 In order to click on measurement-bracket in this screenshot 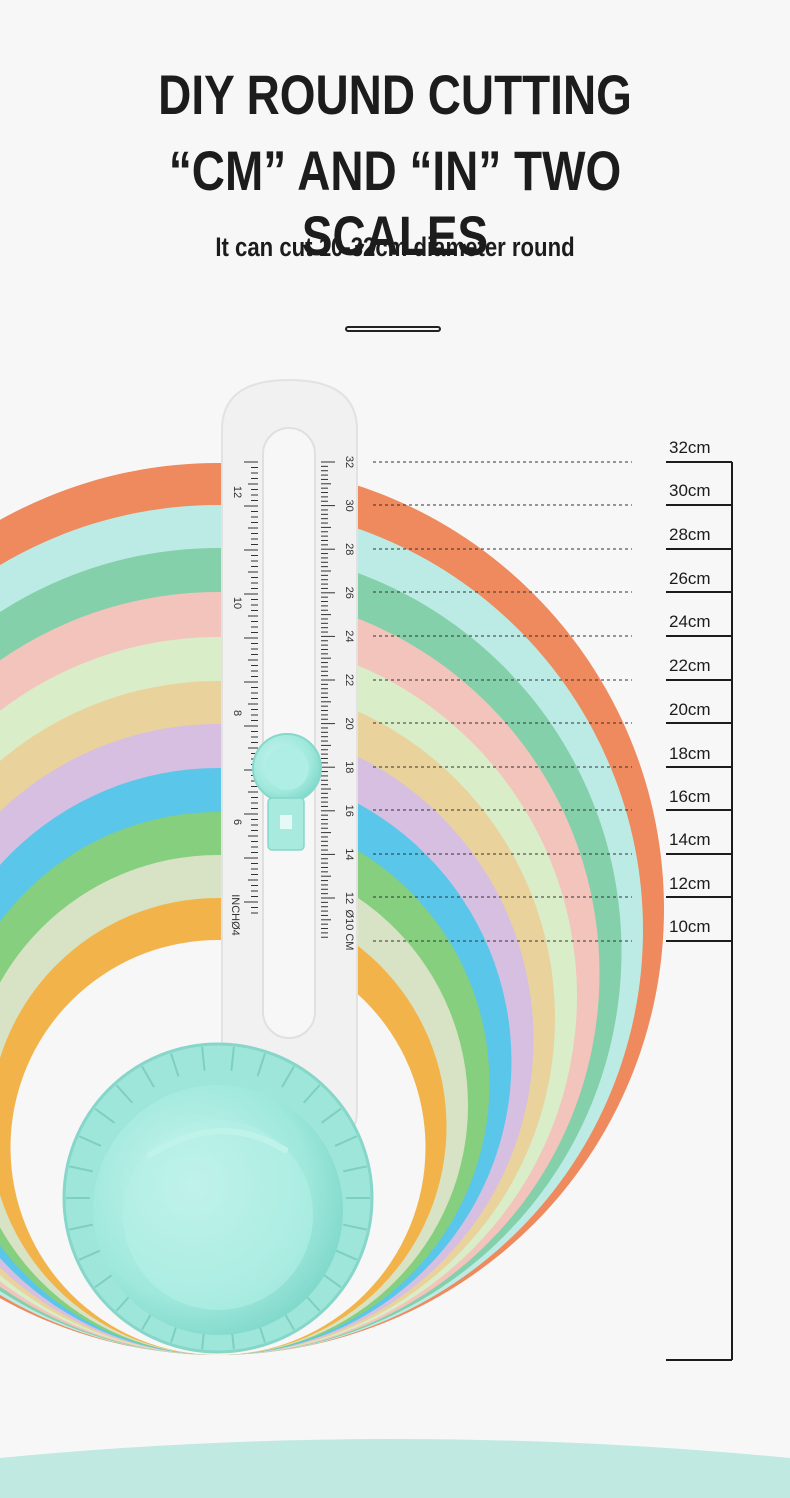, I will do `click(699, 911)`.